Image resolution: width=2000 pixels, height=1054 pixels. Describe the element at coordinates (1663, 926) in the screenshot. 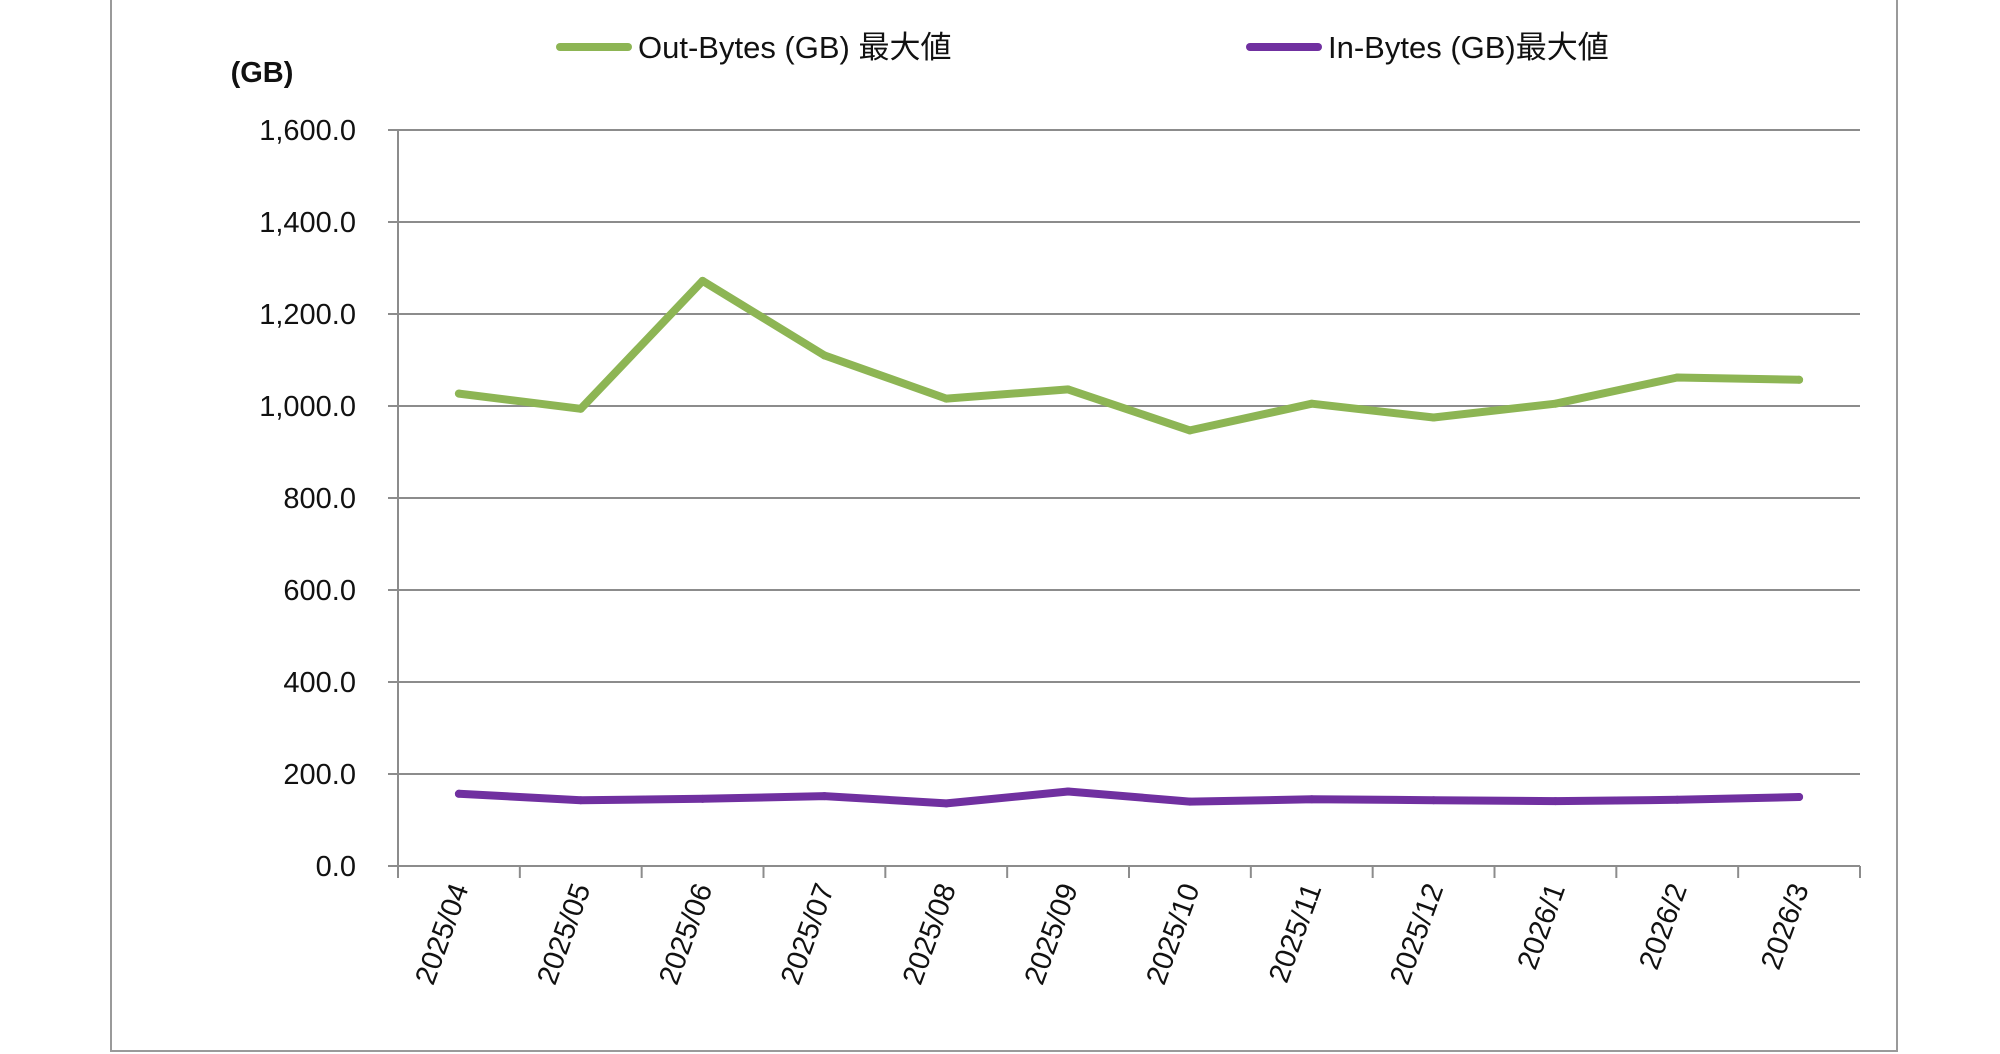

I see `x-tick-label: 2026/2` at that location.